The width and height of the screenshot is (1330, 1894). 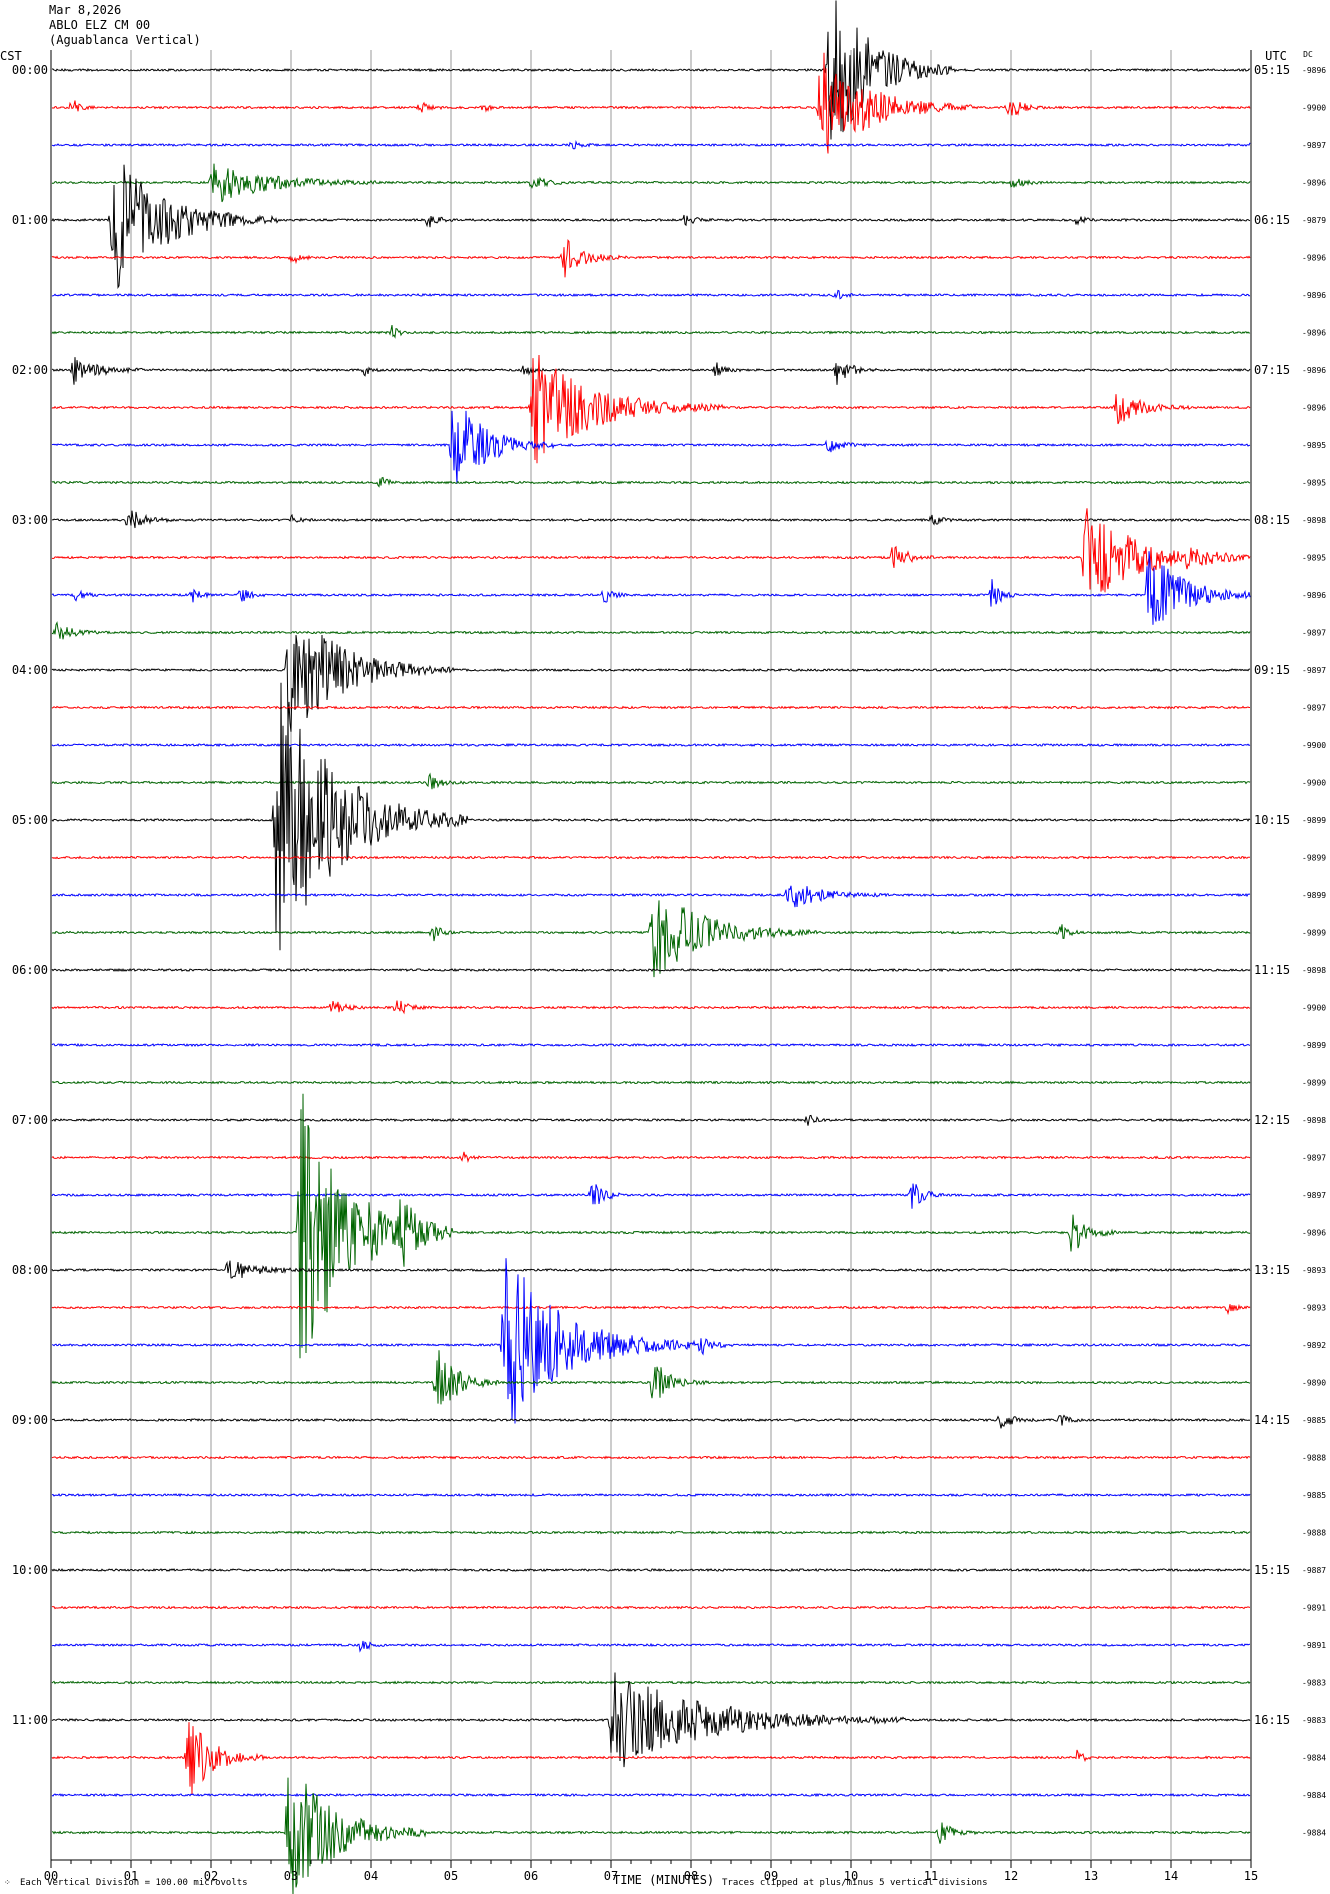 I want to click on right-time-label: 13:15, so click(x=1272, y=1270).